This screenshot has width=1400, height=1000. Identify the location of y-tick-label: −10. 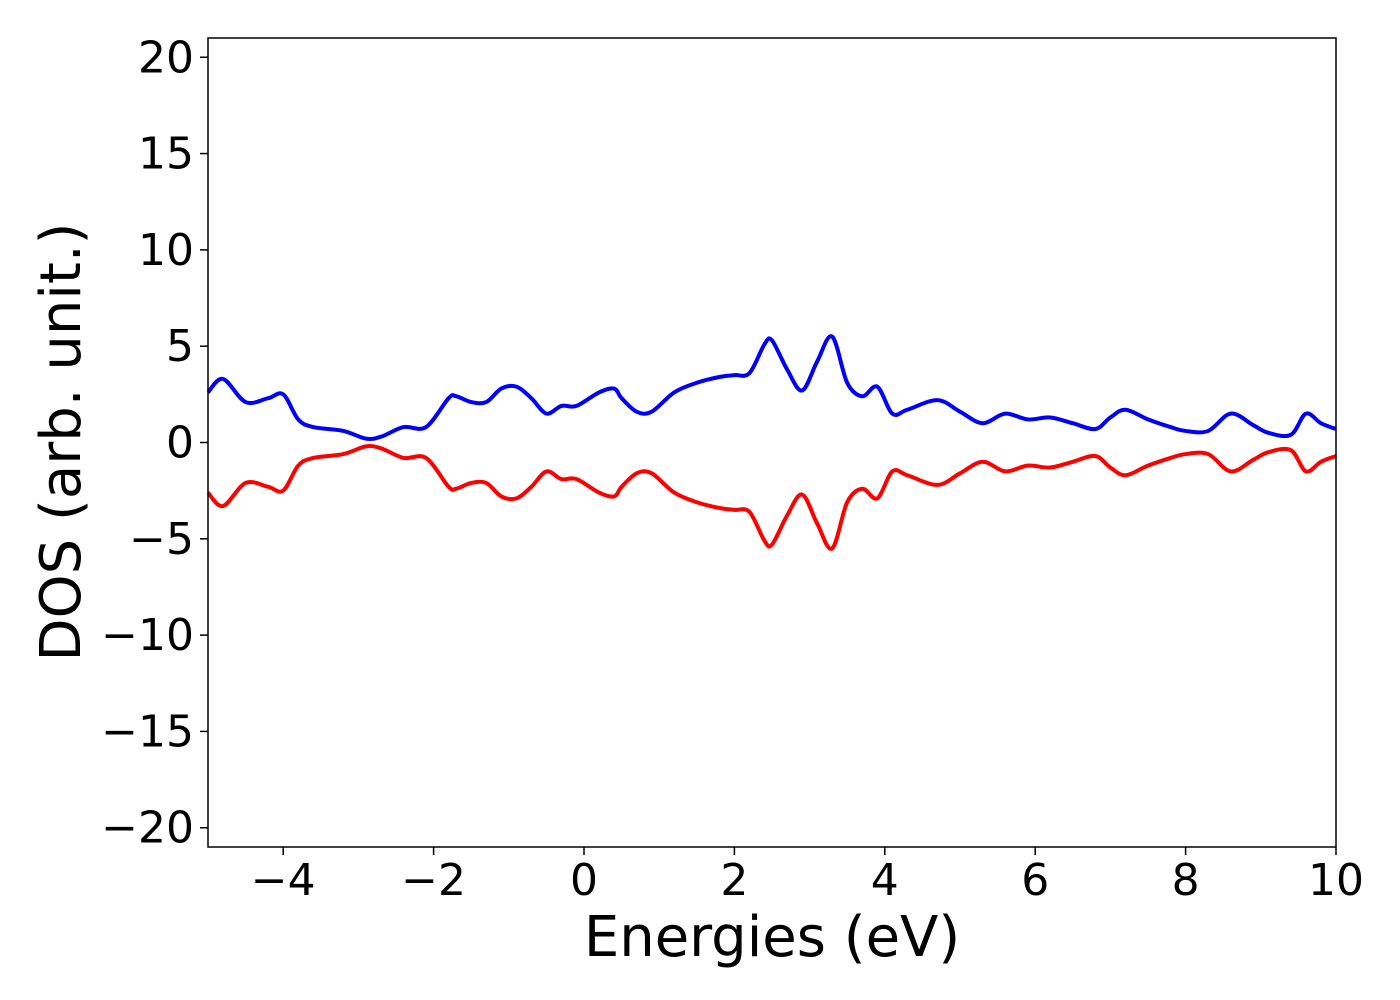
(147, 635).